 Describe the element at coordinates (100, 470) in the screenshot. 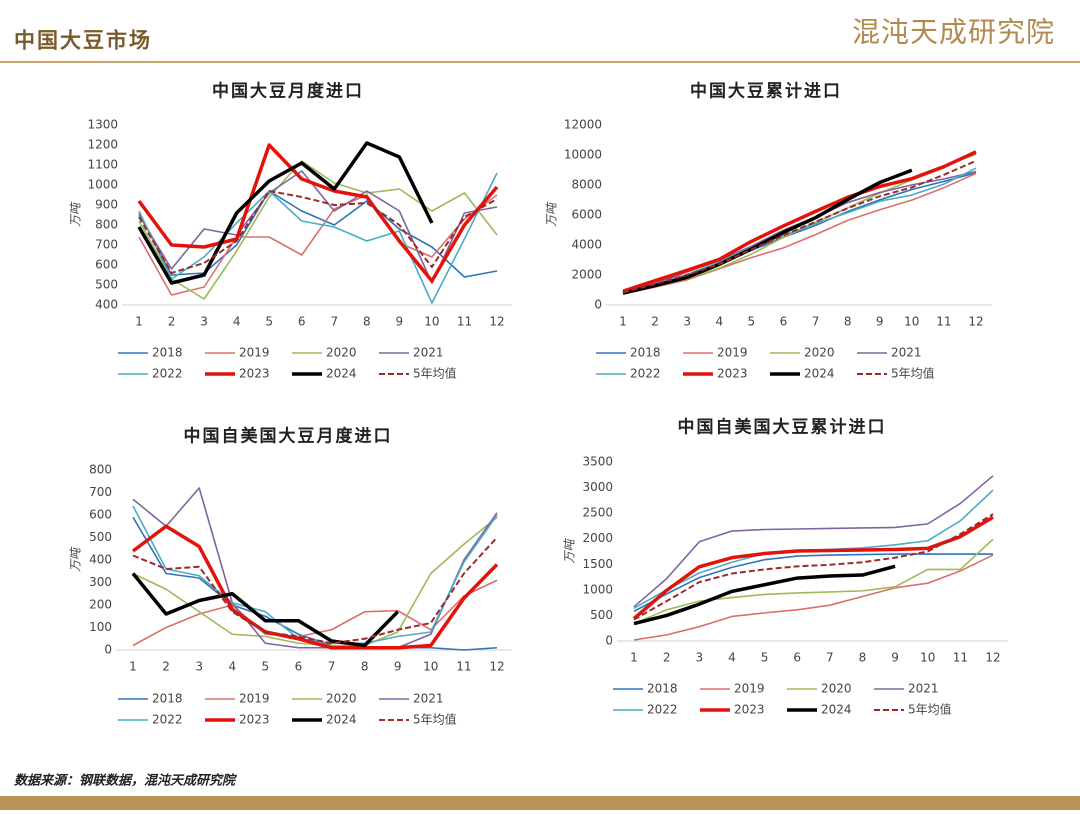

I see `y-tick-label: 800` at that location.